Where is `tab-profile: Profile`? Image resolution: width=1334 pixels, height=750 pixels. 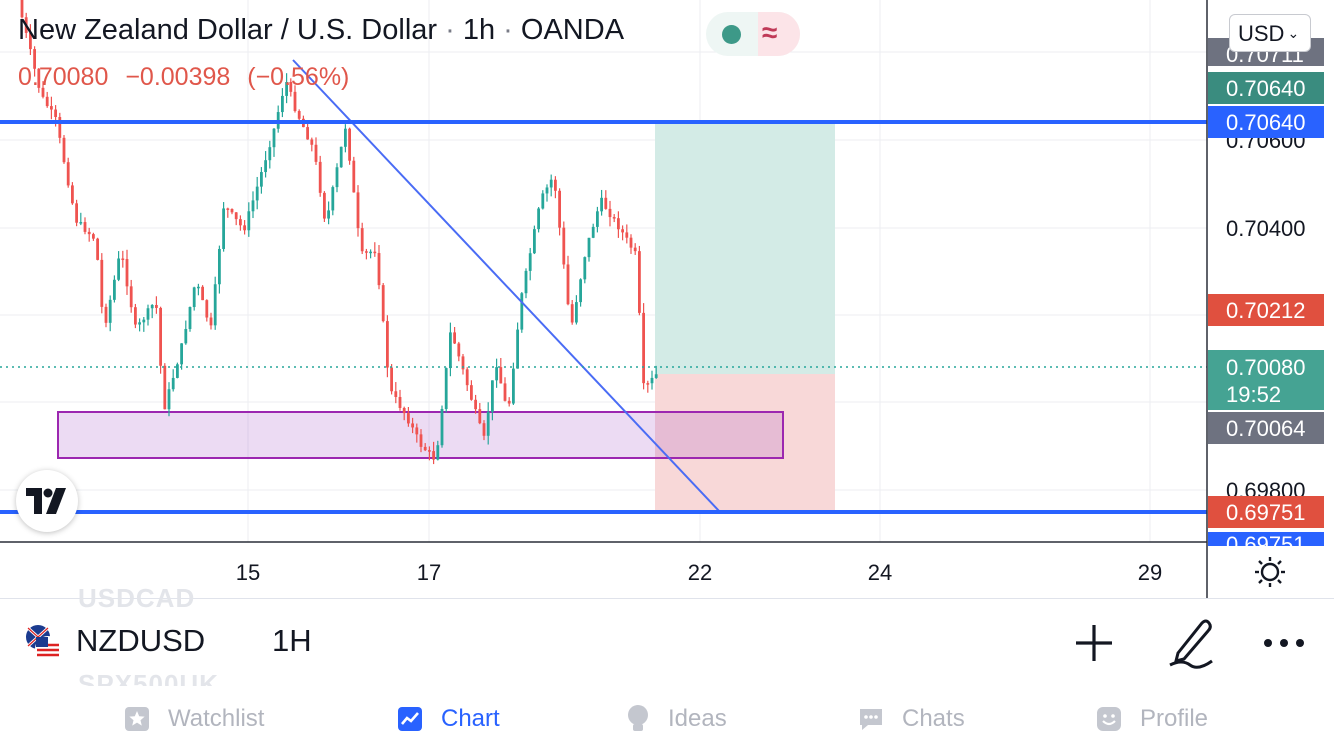
tab-profile: Profile is located at coordinates (1152, 719).